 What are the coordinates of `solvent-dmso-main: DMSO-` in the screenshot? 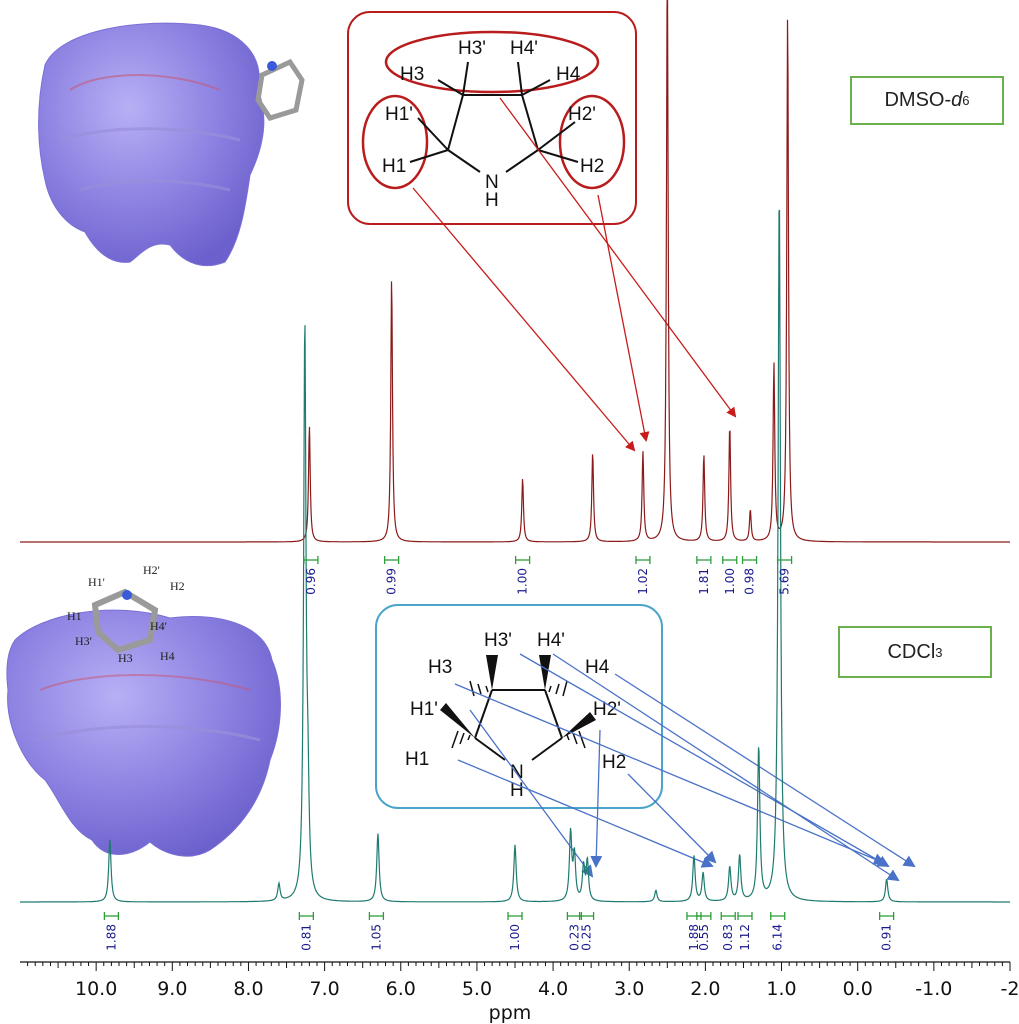 It's located at (918, 100).